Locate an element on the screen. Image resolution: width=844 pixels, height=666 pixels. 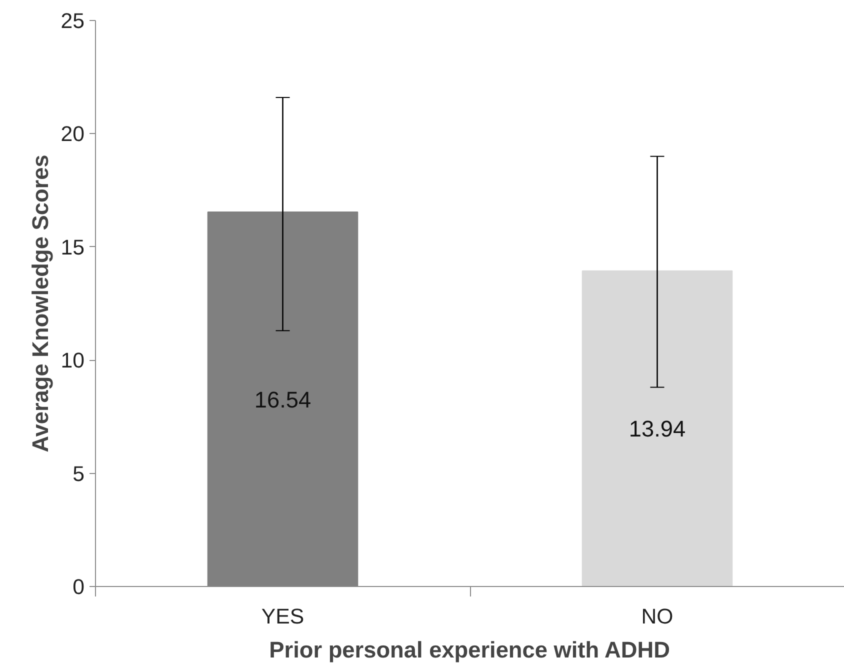
data-label: 16.54 is located at coordinates (283, 399).